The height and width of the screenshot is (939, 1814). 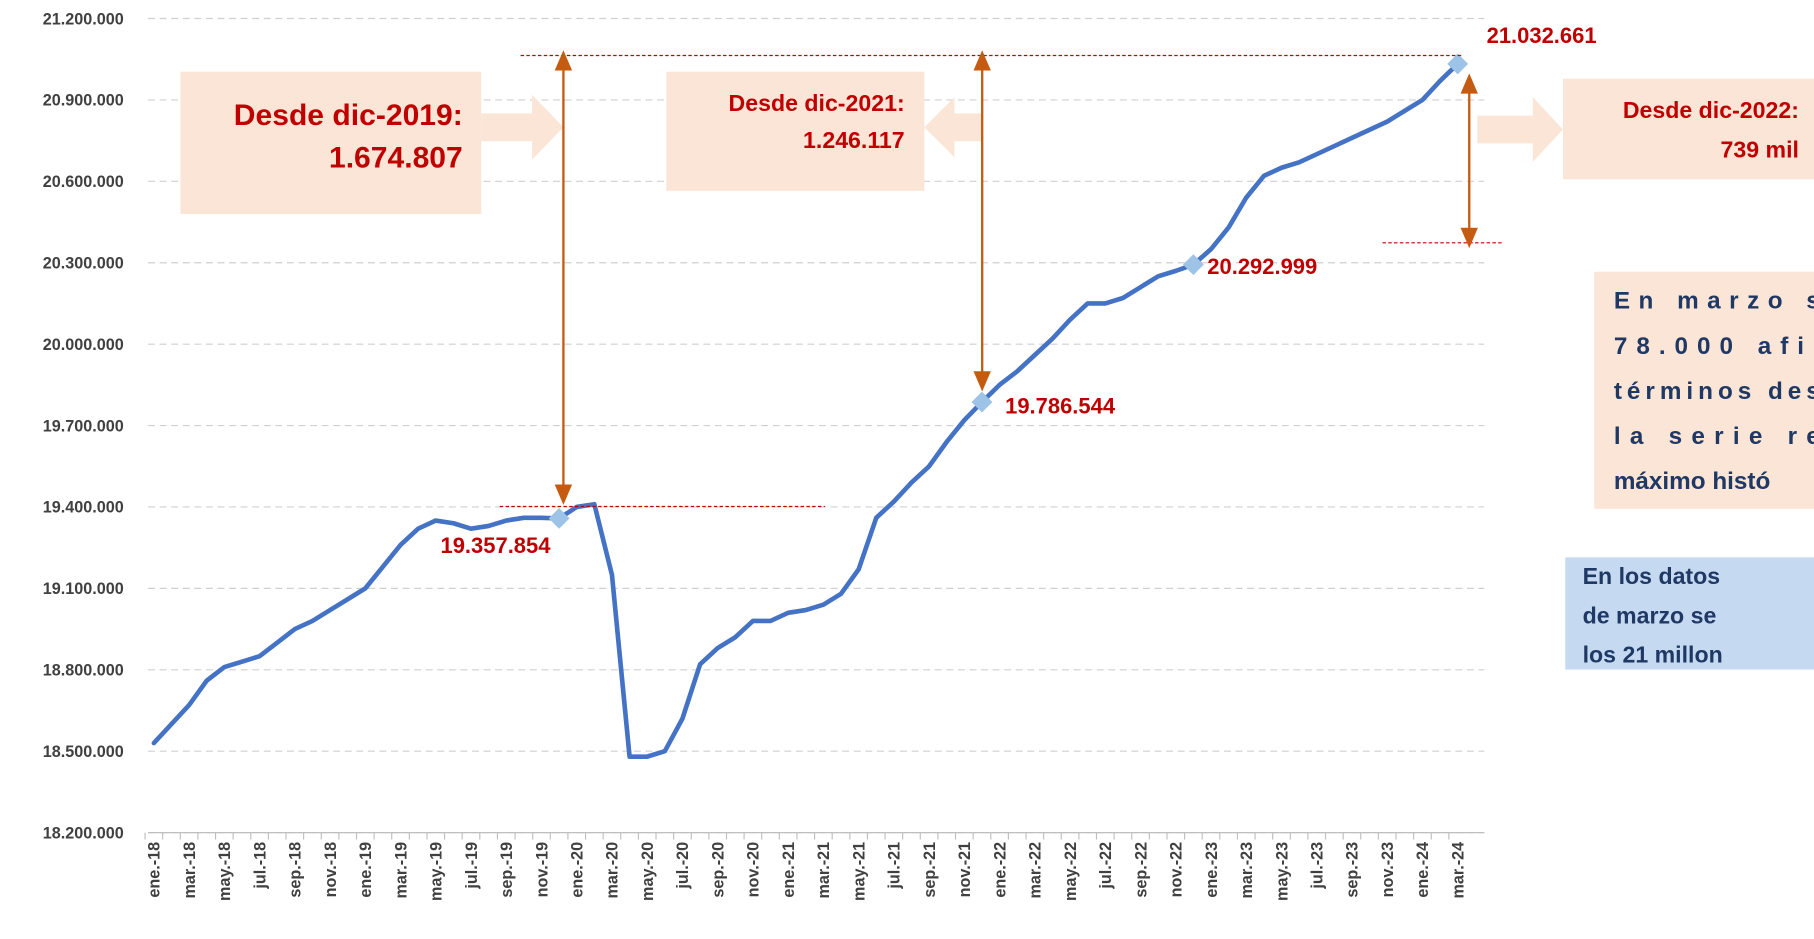 I want to click on x-tick-label: may.-21, so click(x=859, y=871).